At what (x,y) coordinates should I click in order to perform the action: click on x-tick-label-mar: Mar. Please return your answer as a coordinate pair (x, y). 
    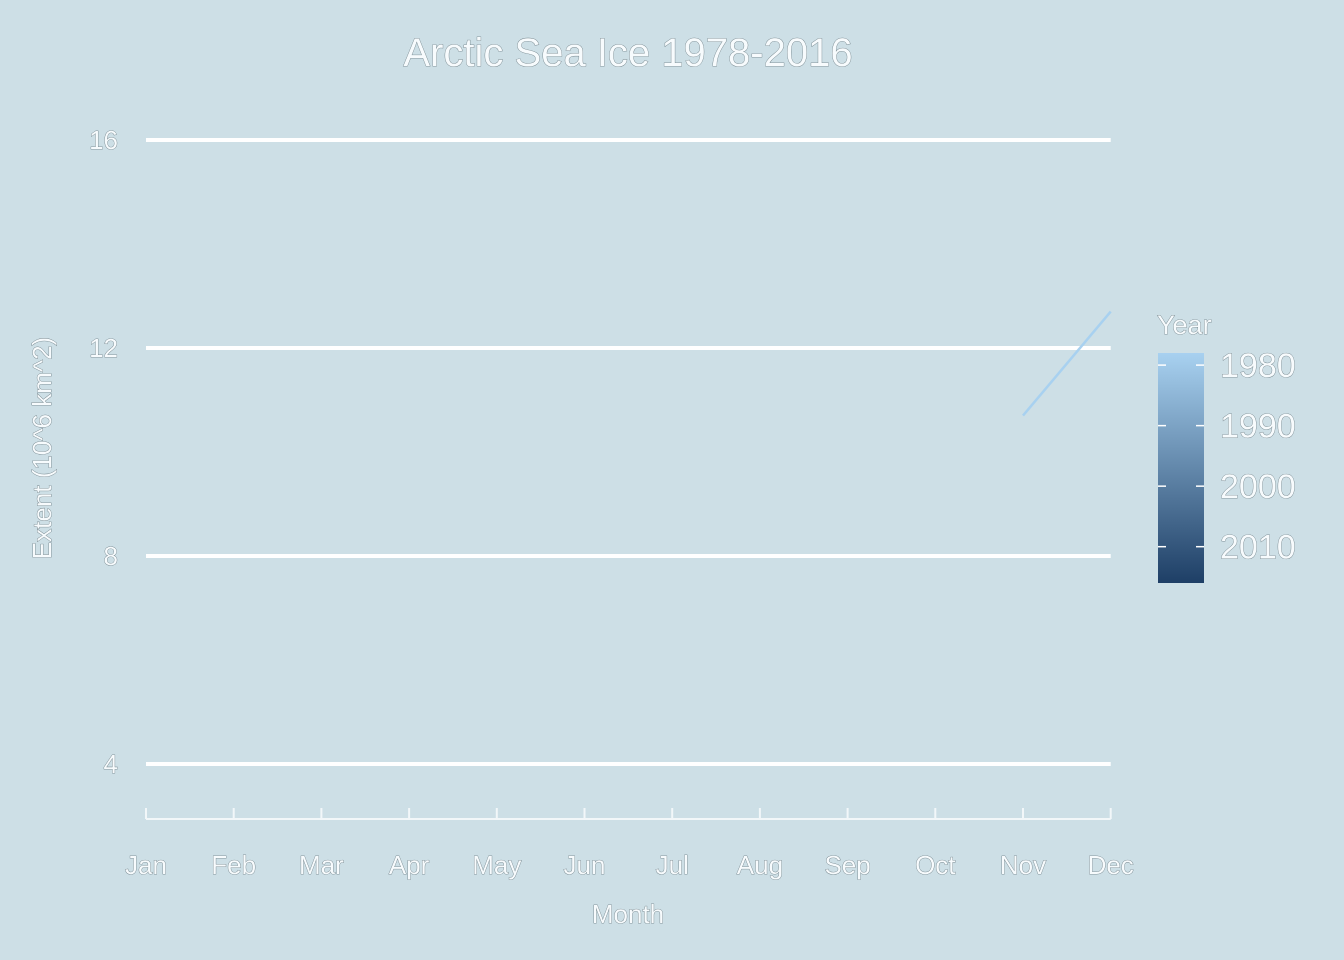
    Looking at the image, I should click on (321, 865).